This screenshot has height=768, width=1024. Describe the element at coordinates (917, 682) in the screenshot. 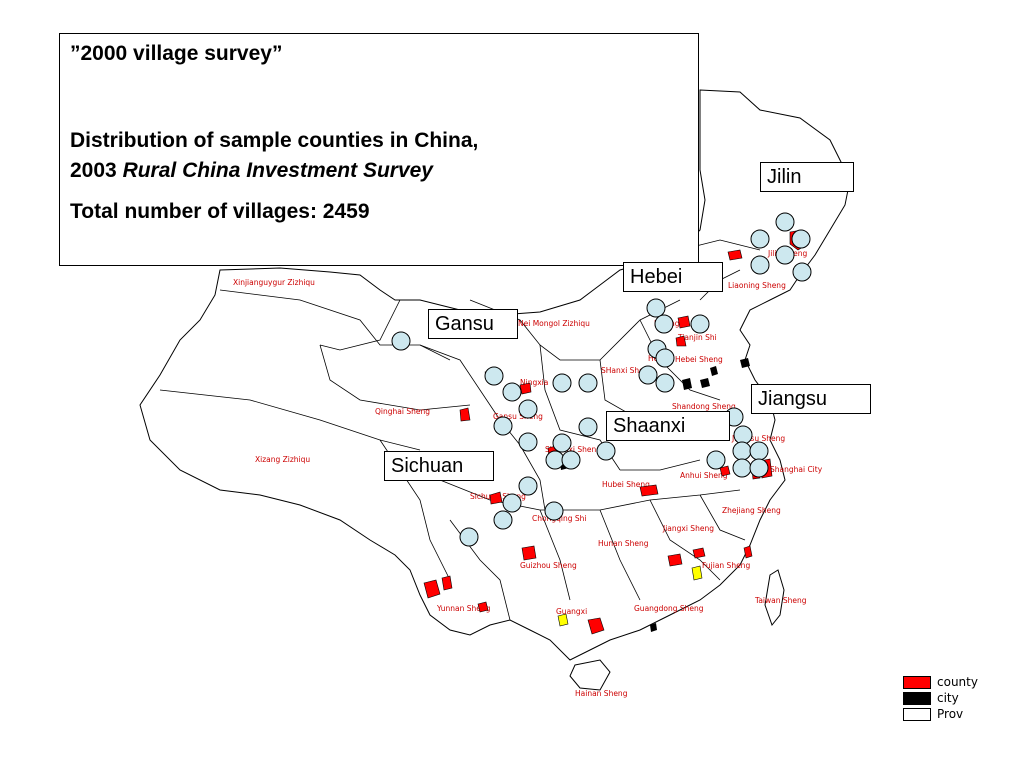

I see `legend-swatch-county` at that location.